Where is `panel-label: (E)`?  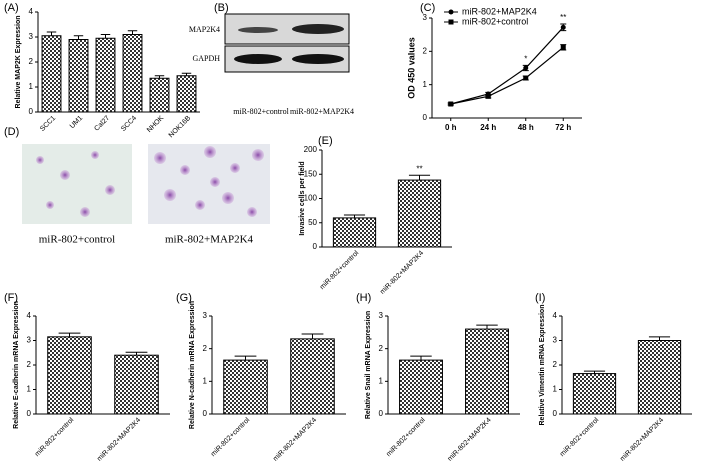
panel-label: (E) is located at coordinates (325, 141).